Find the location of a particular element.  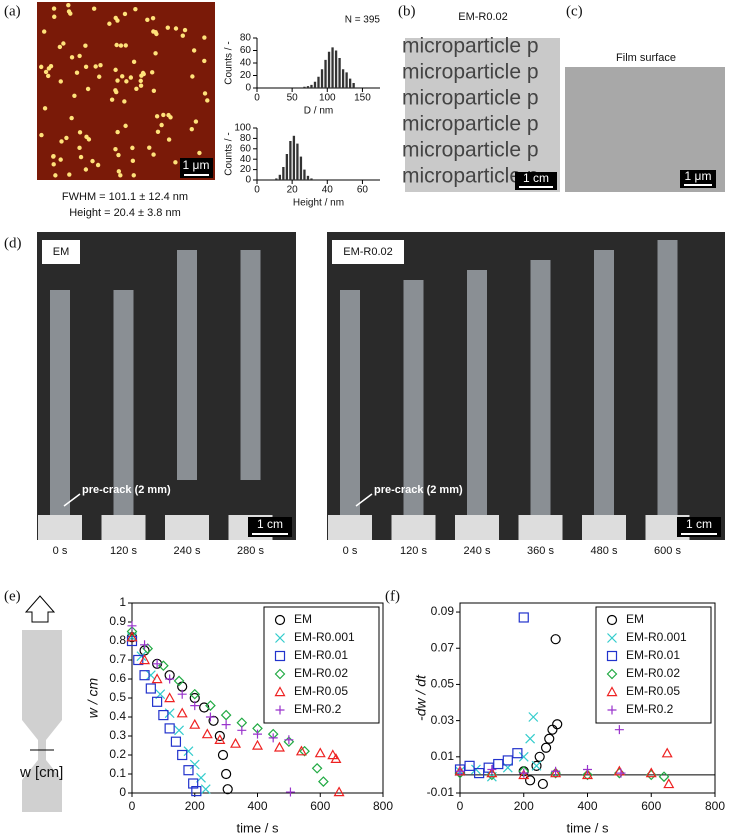

x-tick-label: 400 is located at coordinates (587, 806).